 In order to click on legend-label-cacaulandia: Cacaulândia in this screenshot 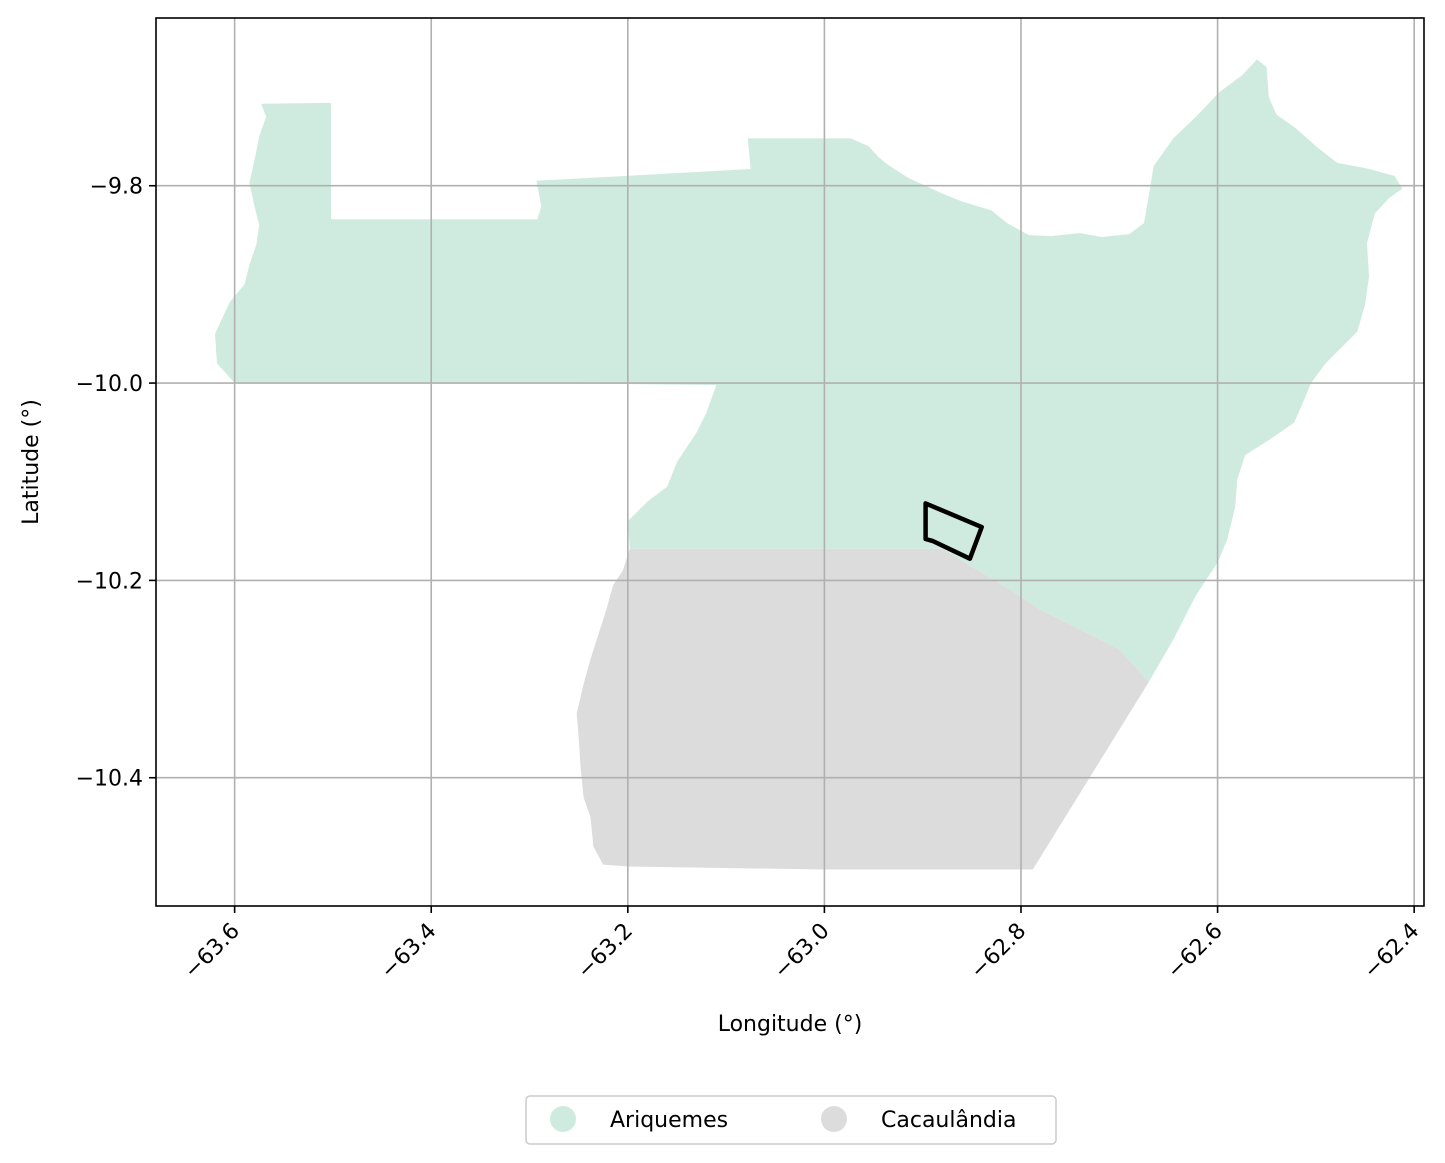, I will do `click(948, 1120)`.